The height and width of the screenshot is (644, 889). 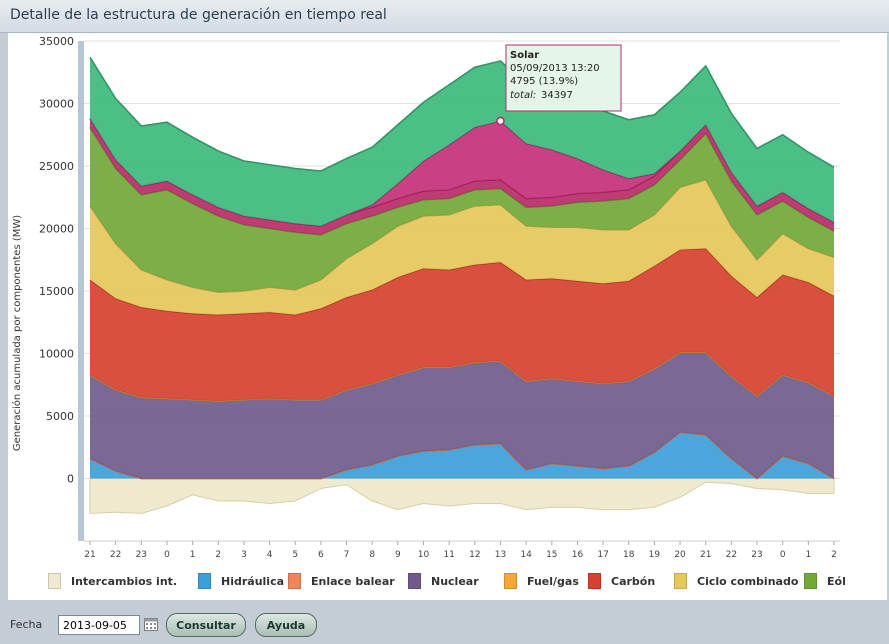 I want to click on y-tick-label: 15000, so click(x=56, y=291).